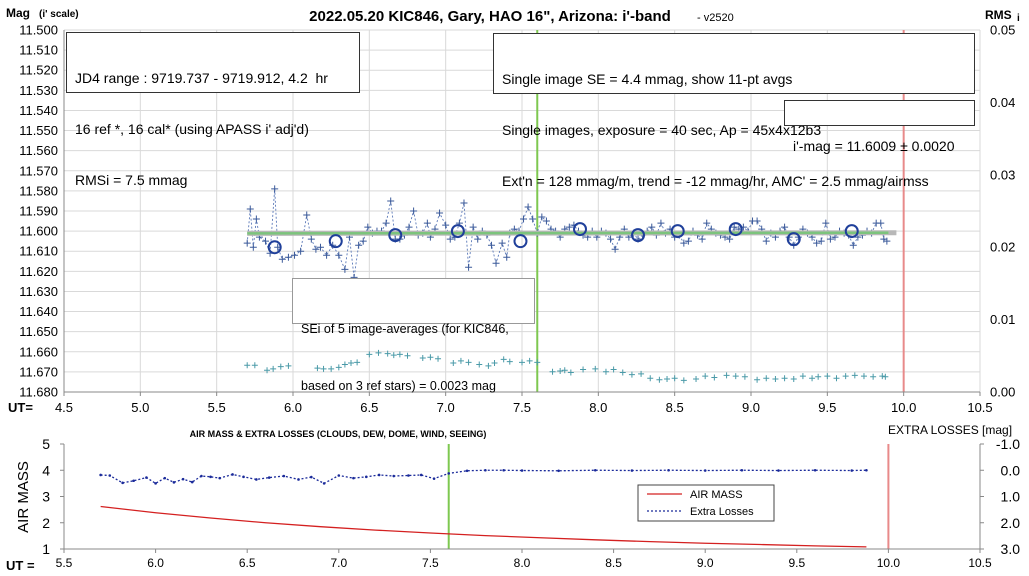  I want to click on bottom-y-tick-label: 4, so click(46, 470).